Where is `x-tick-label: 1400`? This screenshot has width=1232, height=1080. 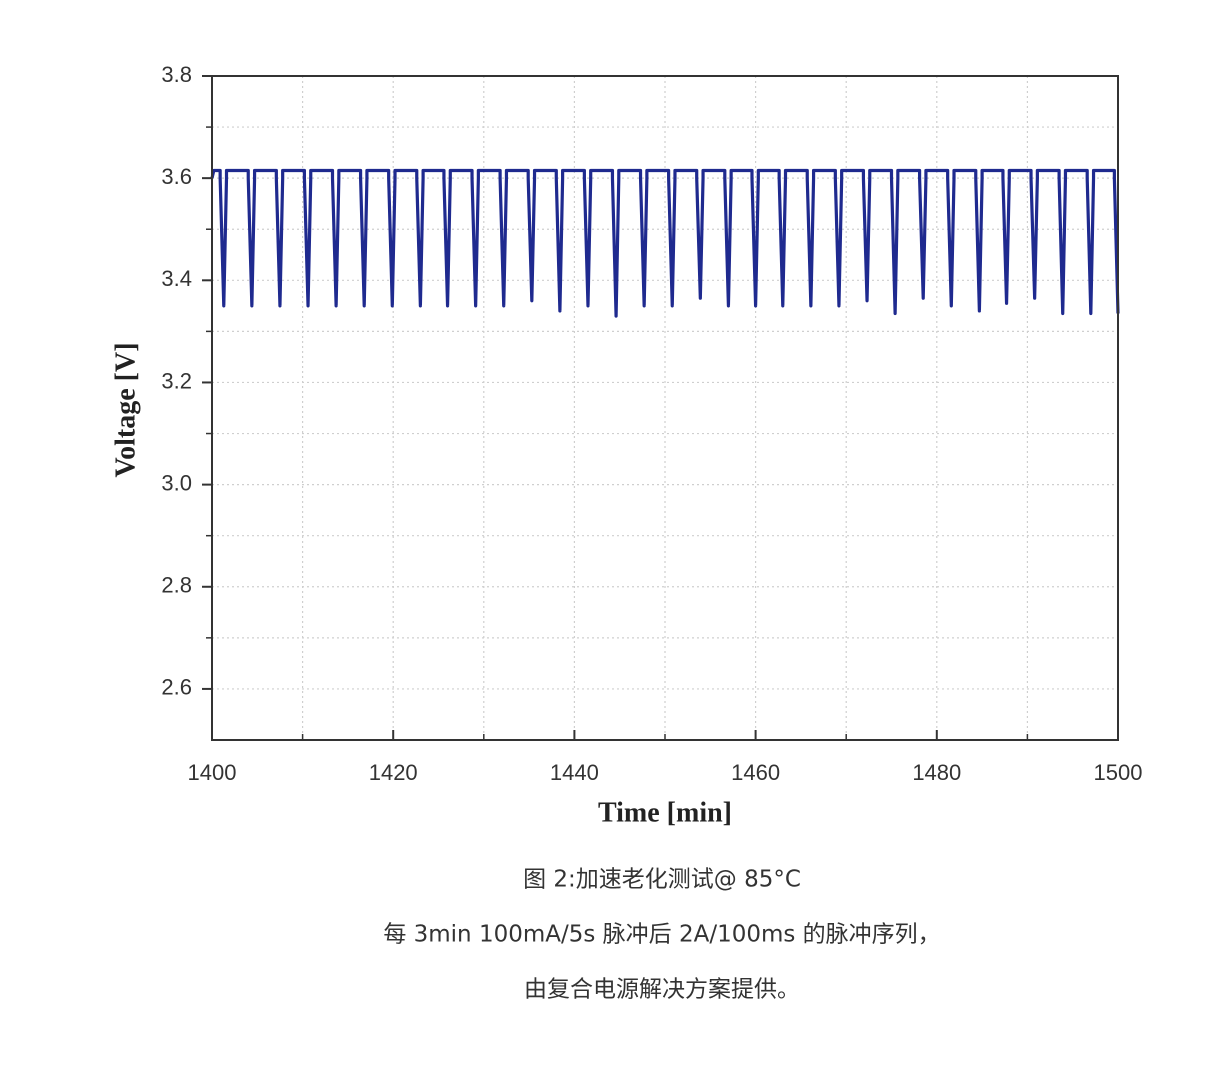 x-tick-label: 1400 is located at coordinates (212, 772).